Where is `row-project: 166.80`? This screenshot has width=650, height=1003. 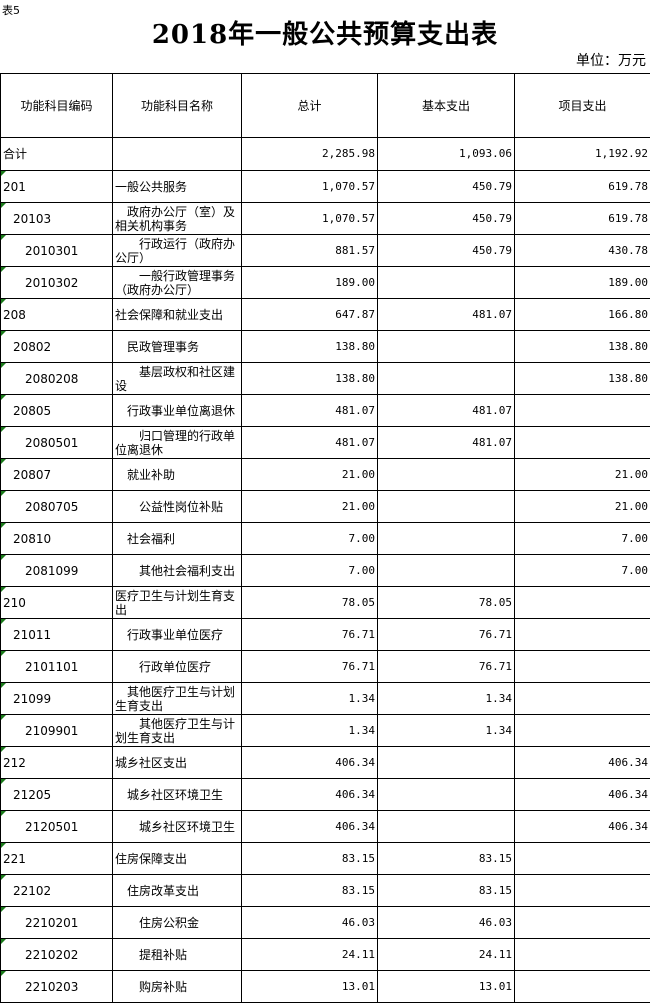 row-project: 166.80 is located at coordinates (582, 314).